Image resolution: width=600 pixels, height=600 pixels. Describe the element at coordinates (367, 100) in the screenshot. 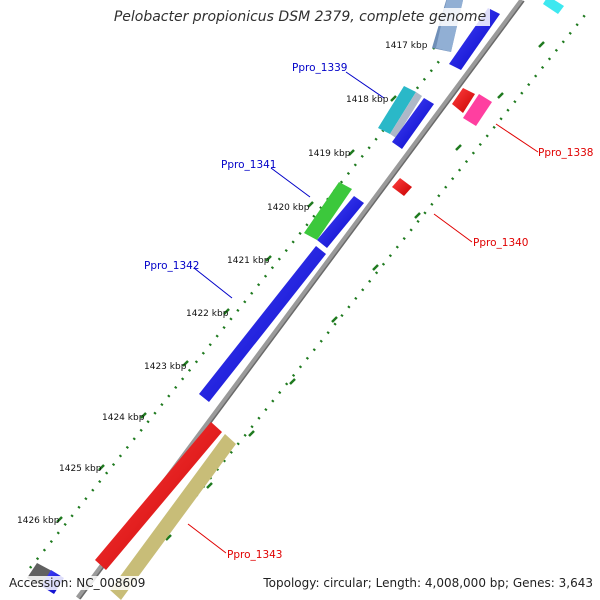

I see `ruler-label-1418: 1418 kbp` at that location.